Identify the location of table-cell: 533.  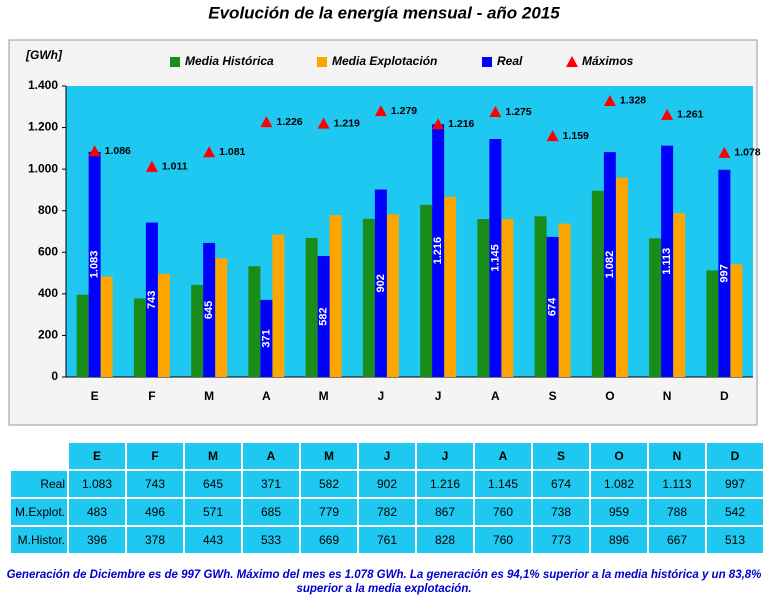
(271, 540).